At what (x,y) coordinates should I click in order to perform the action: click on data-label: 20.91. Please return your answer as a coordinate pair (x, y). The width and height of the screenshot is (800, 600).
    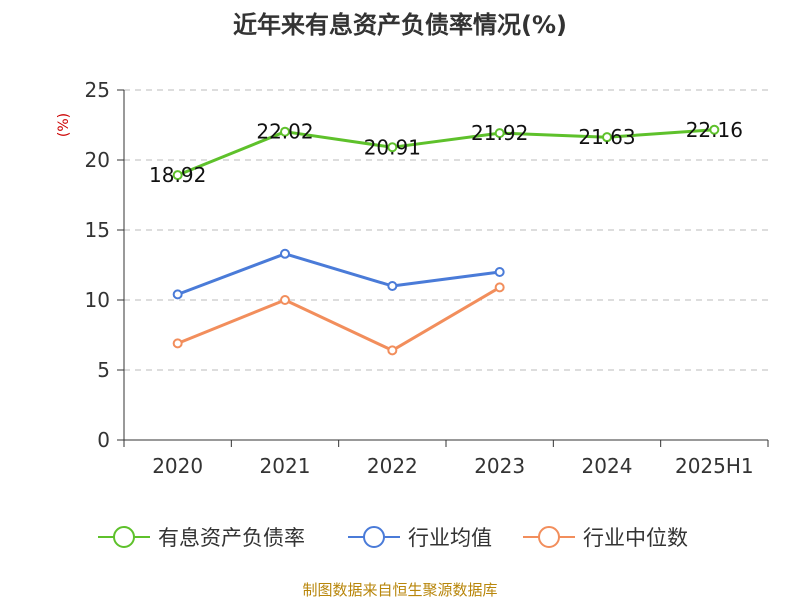
    Looking at the image, I should click on (392, 147).